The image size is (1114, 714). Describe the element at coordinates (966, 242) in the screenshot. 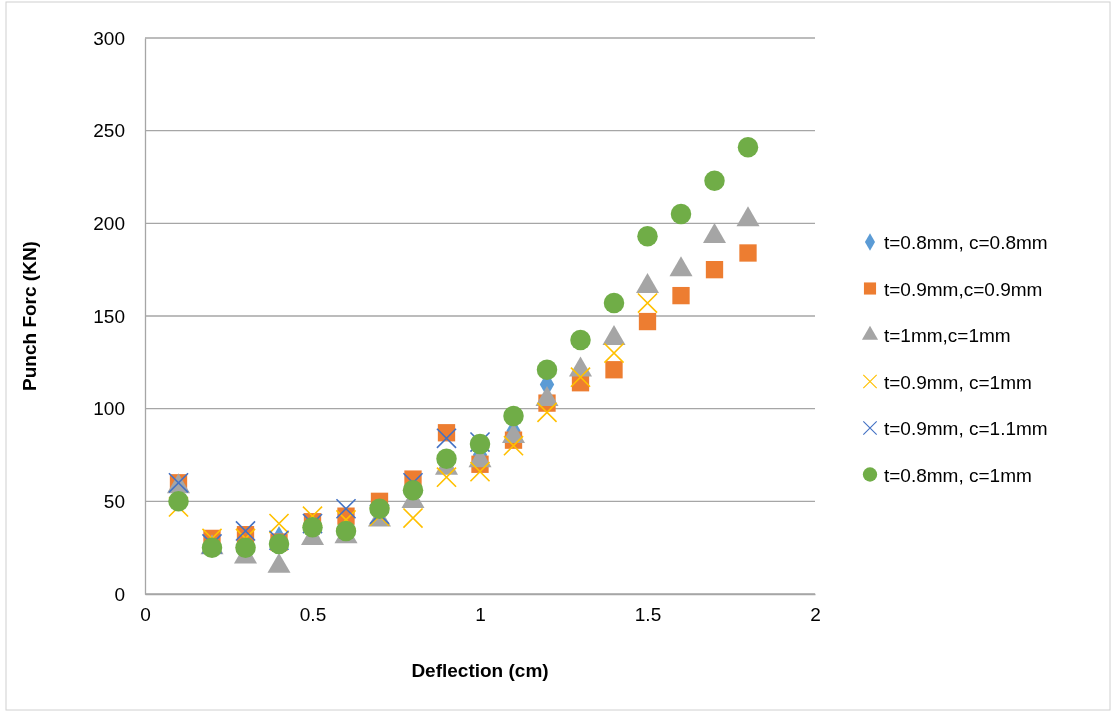

I see `legend-label: t=0.8mm, c=0.8mm` at that location.